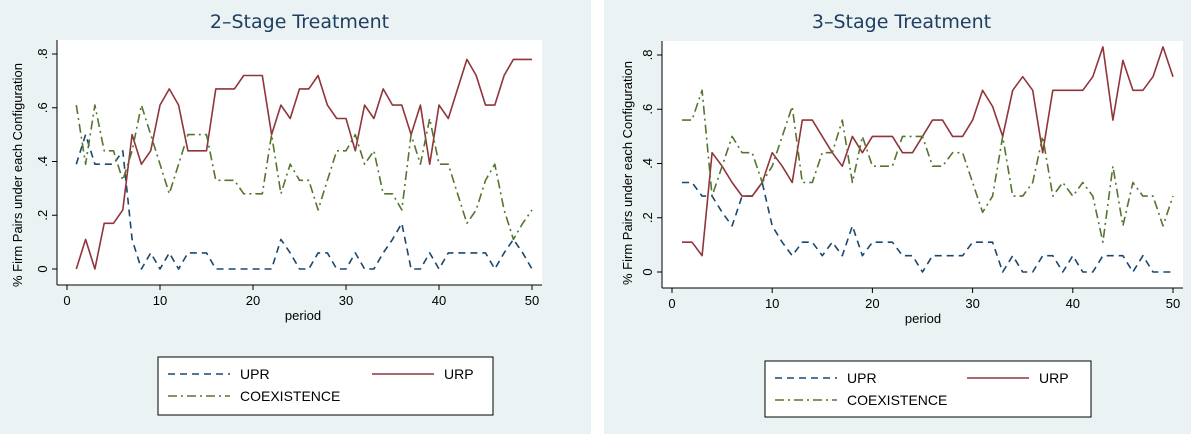 The image size is (1191, 434). What do you see at coordinates (901, 22) in the screenshot?
I see `chart-title: 3–Stage Treatment` at bounding box center [901, 22].